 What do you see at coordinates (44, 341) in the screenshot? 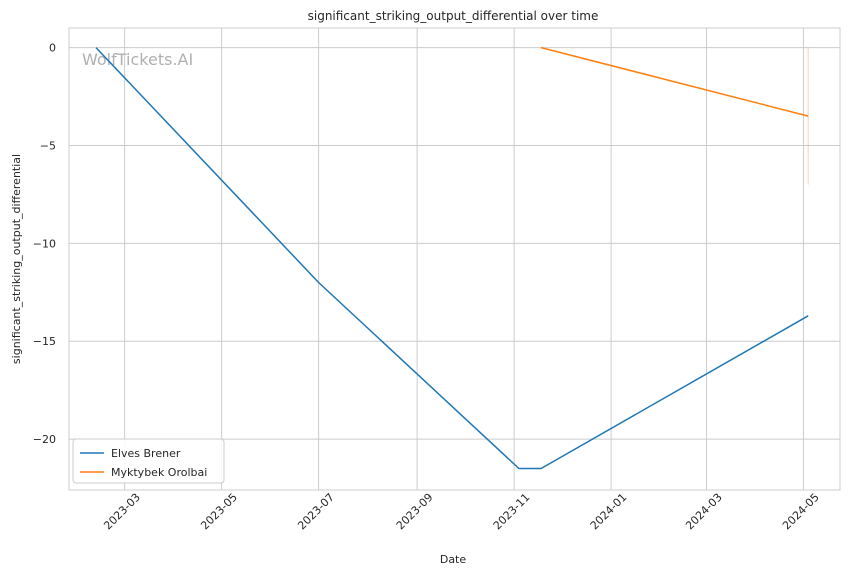
I see `y-tick-label: −15` at bounding box center [44, 341].